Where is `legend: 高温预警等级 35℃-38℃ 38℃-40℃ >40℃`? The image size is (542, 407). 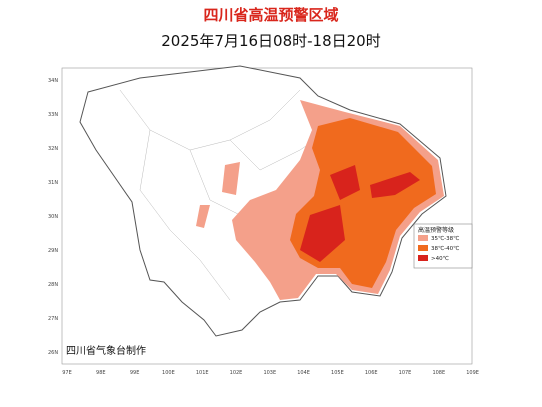 legend: 高温预警等级 35℃-38℃ 38℃-40℃ >40℃ is located at coordinates (443, 246).